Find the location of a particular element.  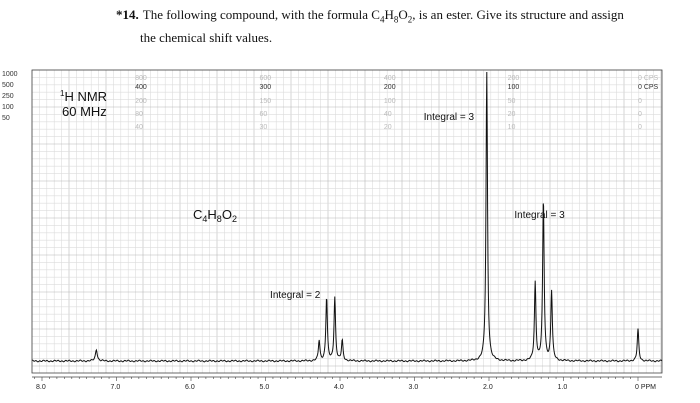

ppm-tick-label: 8.0 is located at coordinates (41, 387).